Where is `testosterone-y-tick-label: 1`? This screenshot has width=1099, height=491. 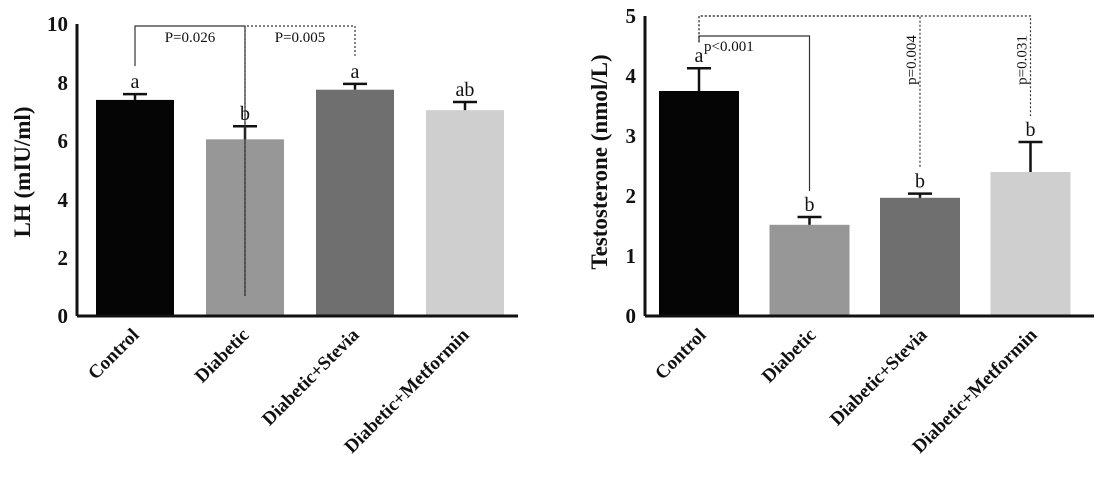
testosterone-y-tick-label: 1 is located at coordinates (631, 256).